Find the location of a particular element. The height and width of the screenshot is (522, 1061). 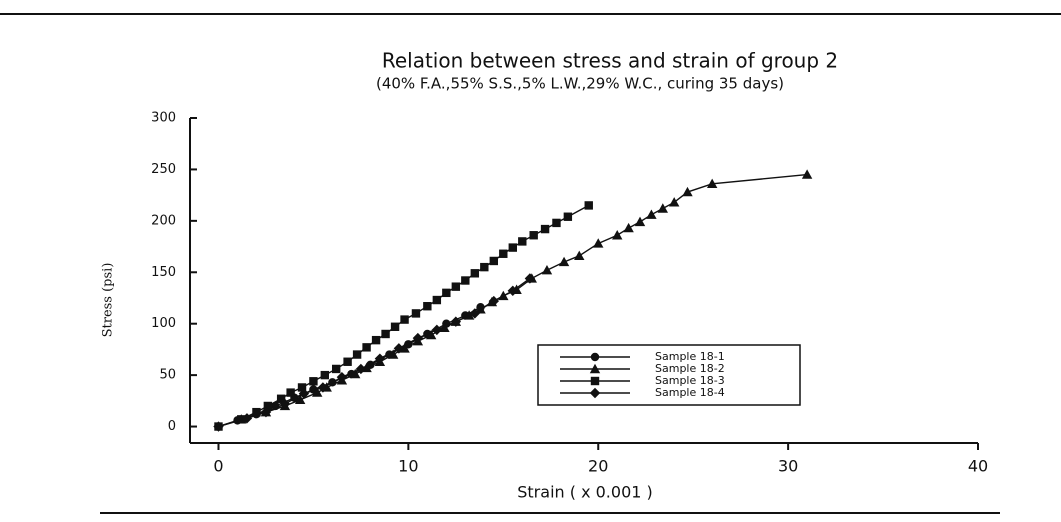

y-tick-label: 50 is located at coordinates (167, 375).